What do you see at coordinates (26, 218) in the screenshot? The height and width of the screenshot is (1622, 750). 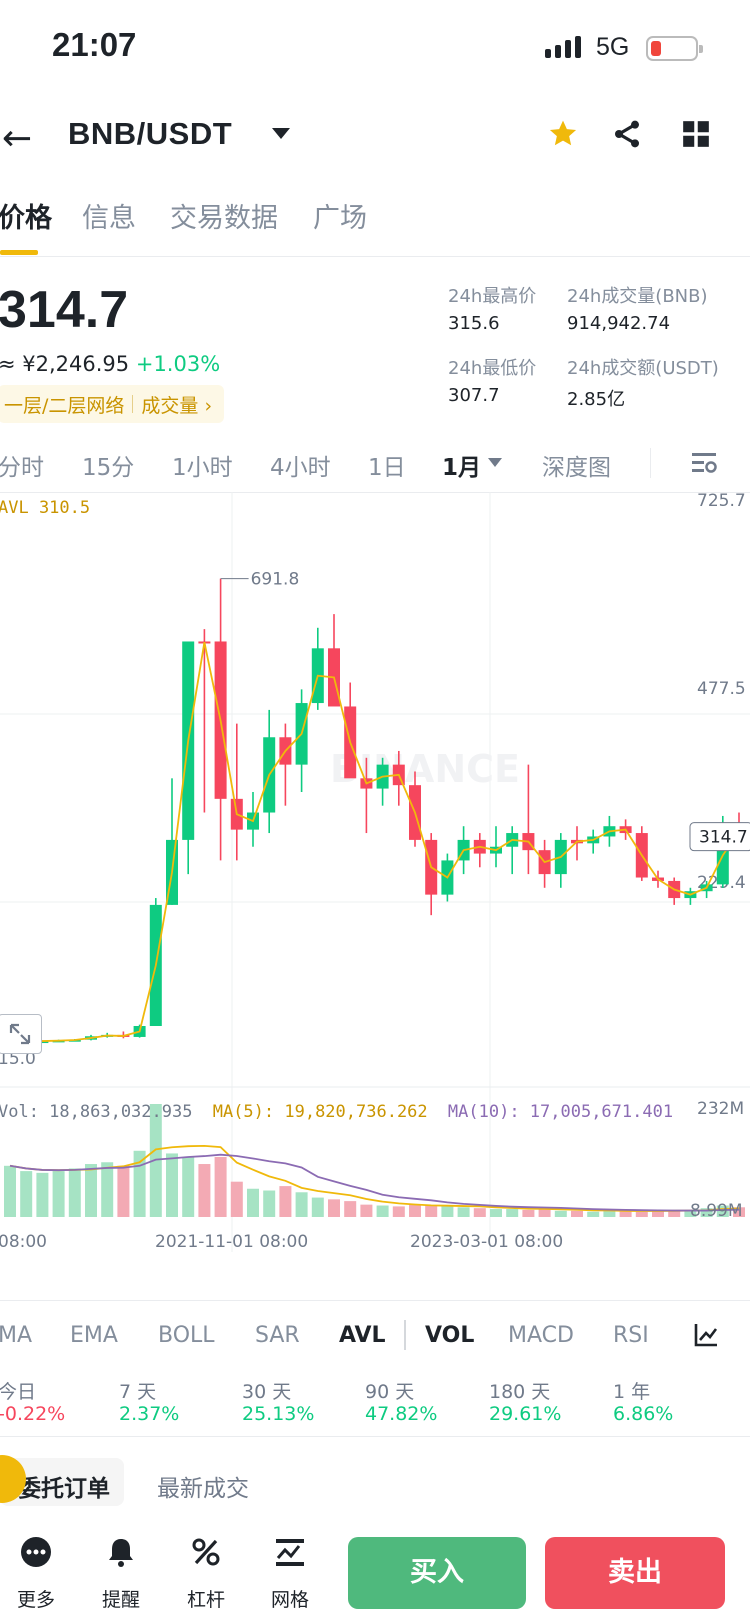 I see `tab-price: 价格` at bounding box center [26, 218].